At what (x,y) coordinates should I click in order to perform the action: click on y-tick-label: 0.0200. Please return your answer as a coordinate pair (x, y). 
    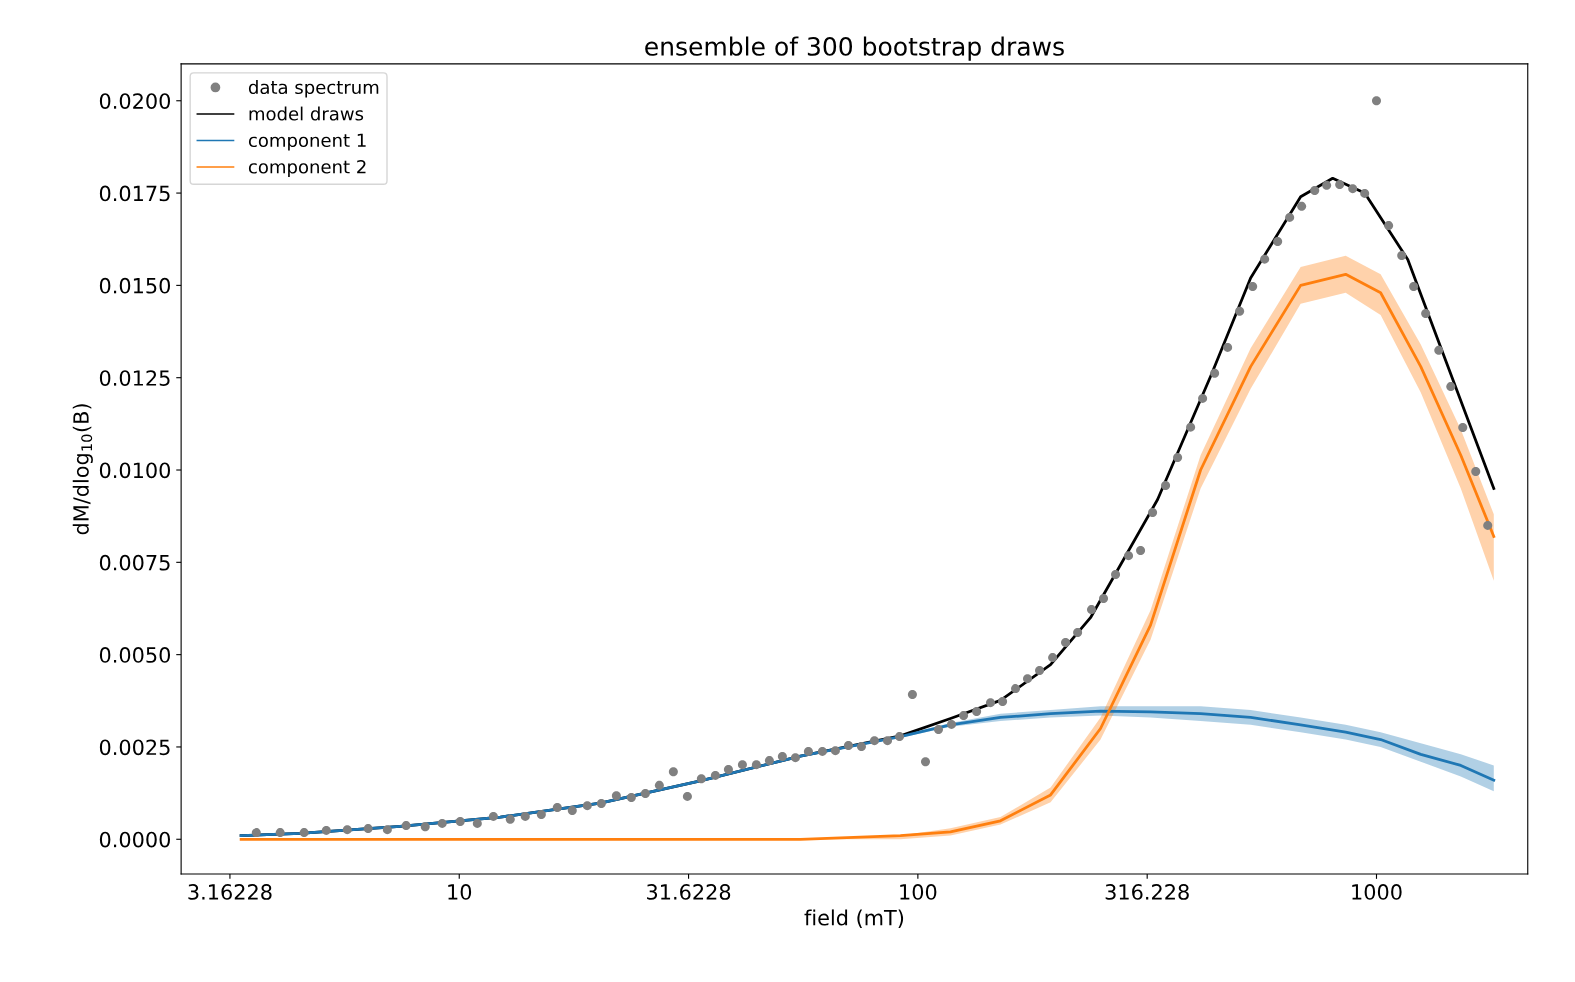
    Looking at the image, I should click on (135, 101).